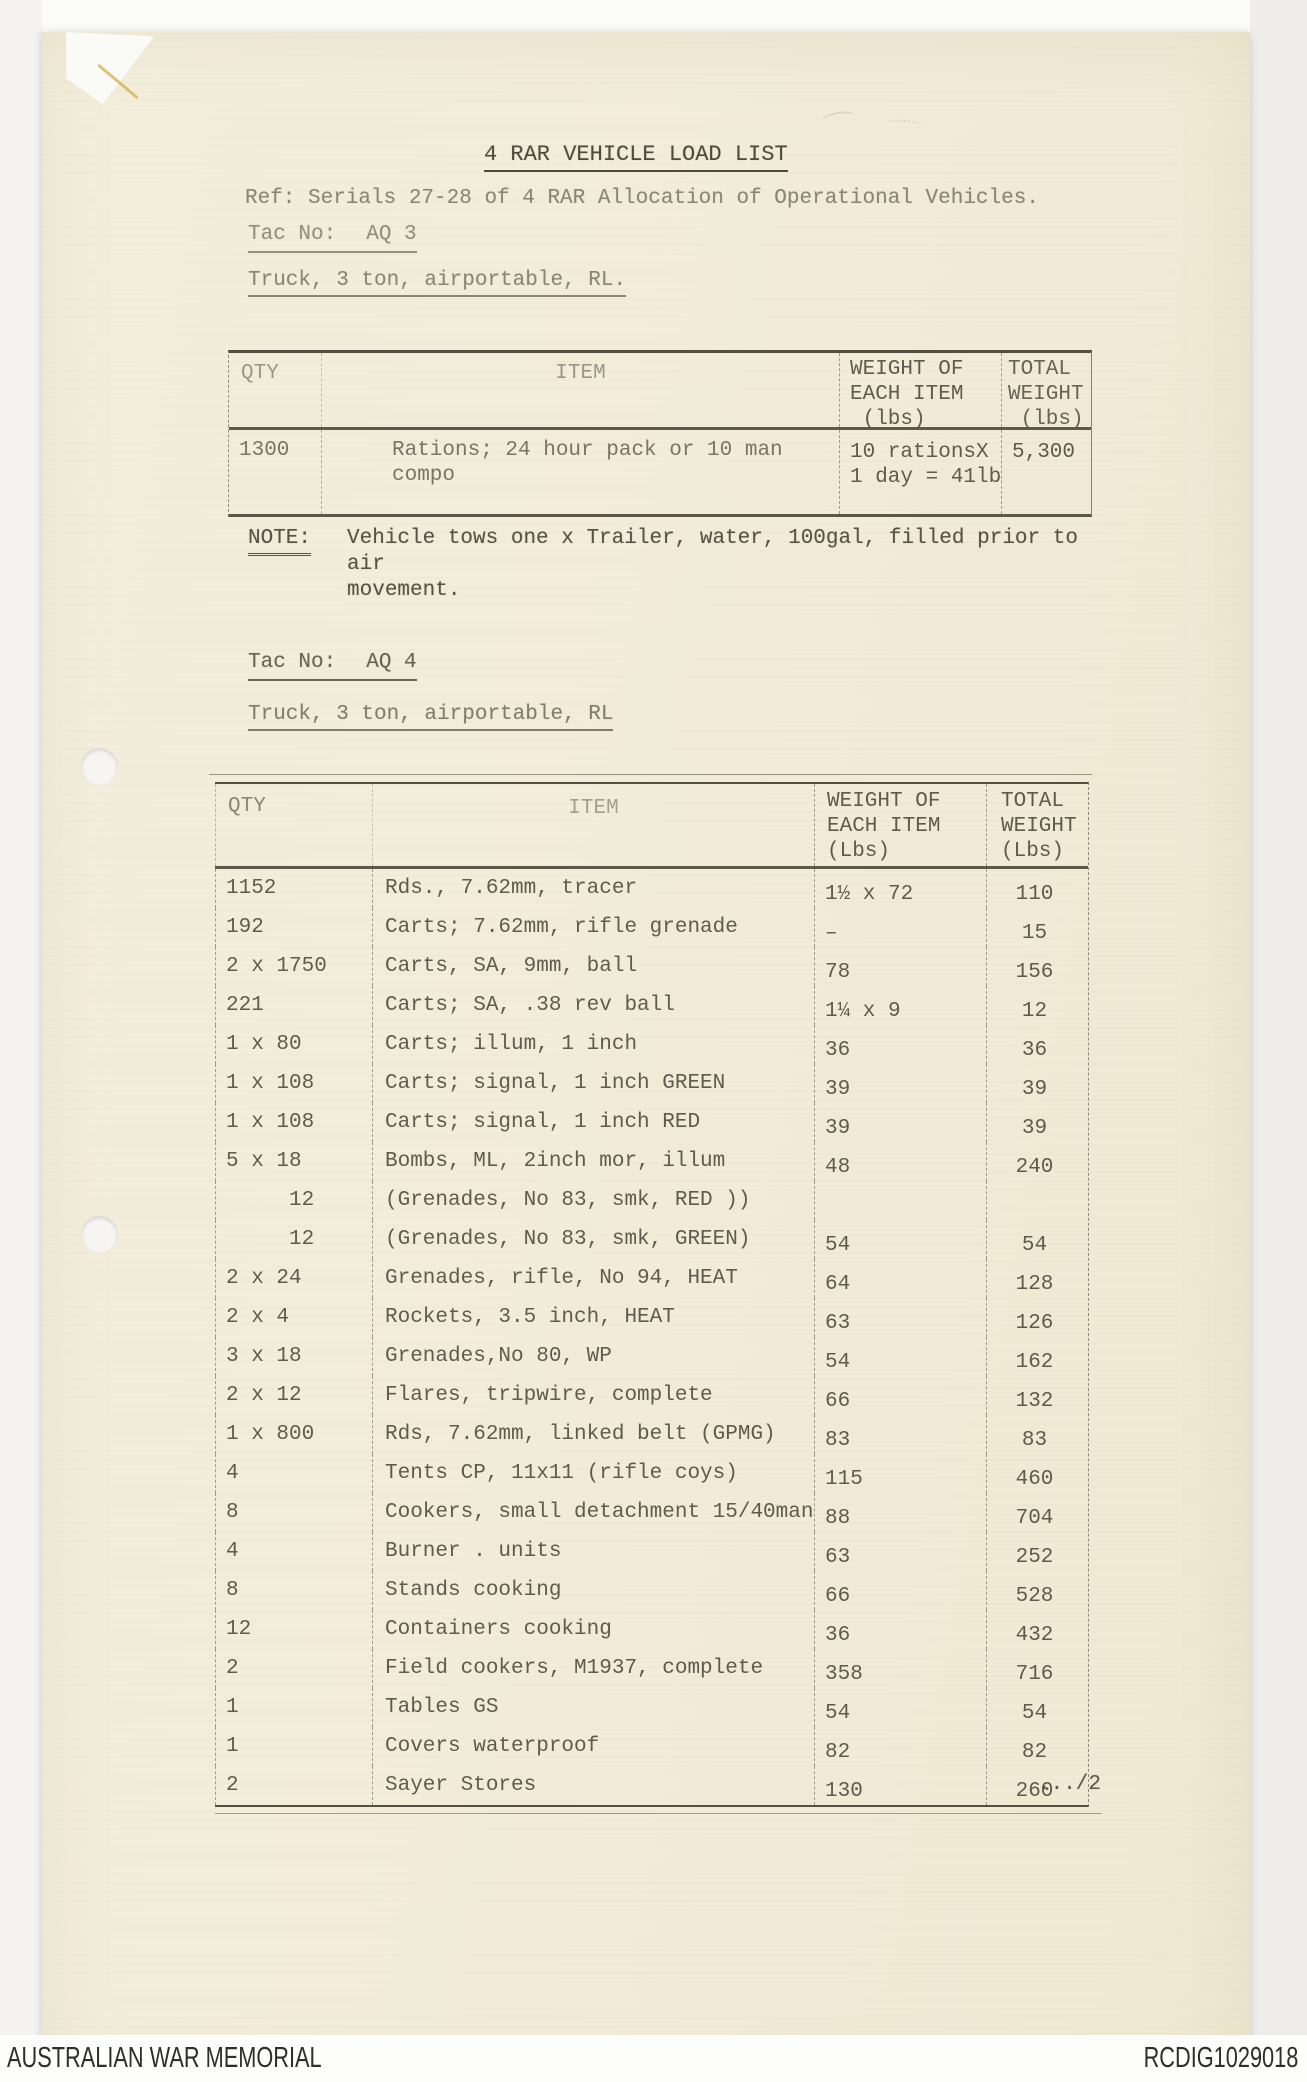 The image size is (1307, 2082). I want to click on table-row: 221 Carts; SA, .38 rev ball 1¼ x 9 12, so click(651, 1005).